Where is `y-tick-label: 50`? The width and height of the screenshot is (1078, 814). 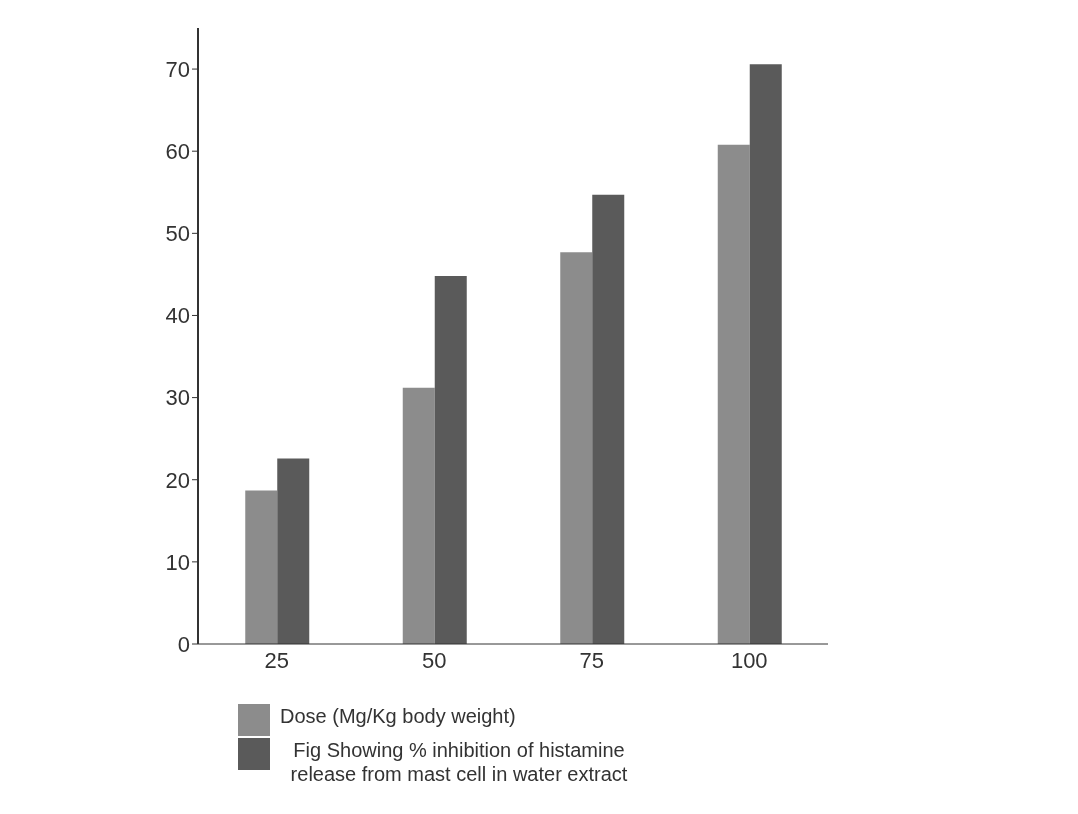
y-tick-label: 50 is located at coordinates (177, 234).